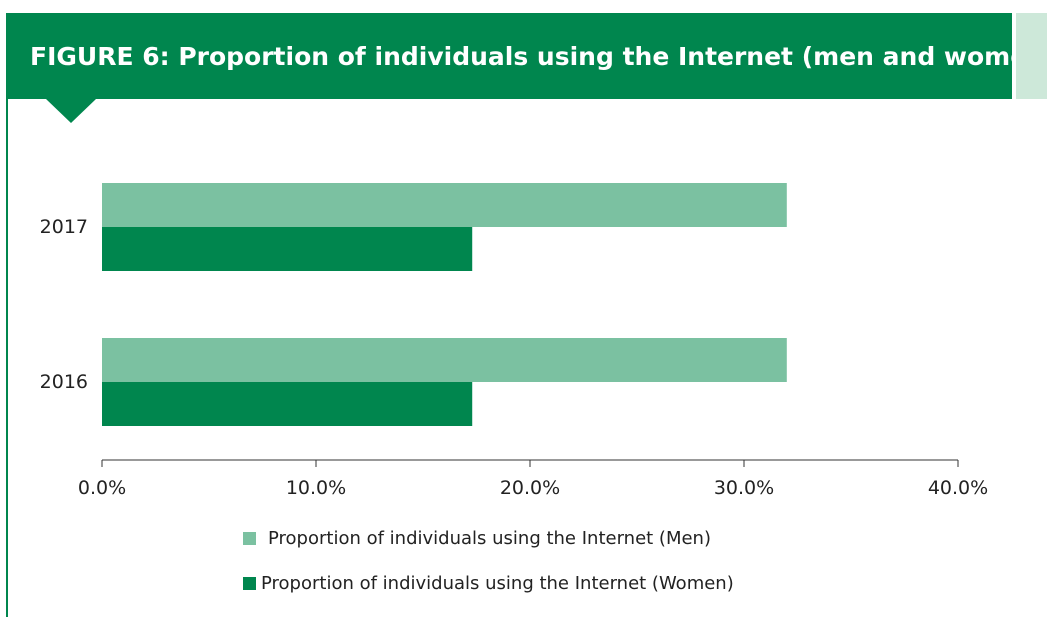 The height and width of the screenshot is (618, 1047). Describe the element at coordinates (444, 205) in the screenshot. I see `bar-men-2017` at that location.